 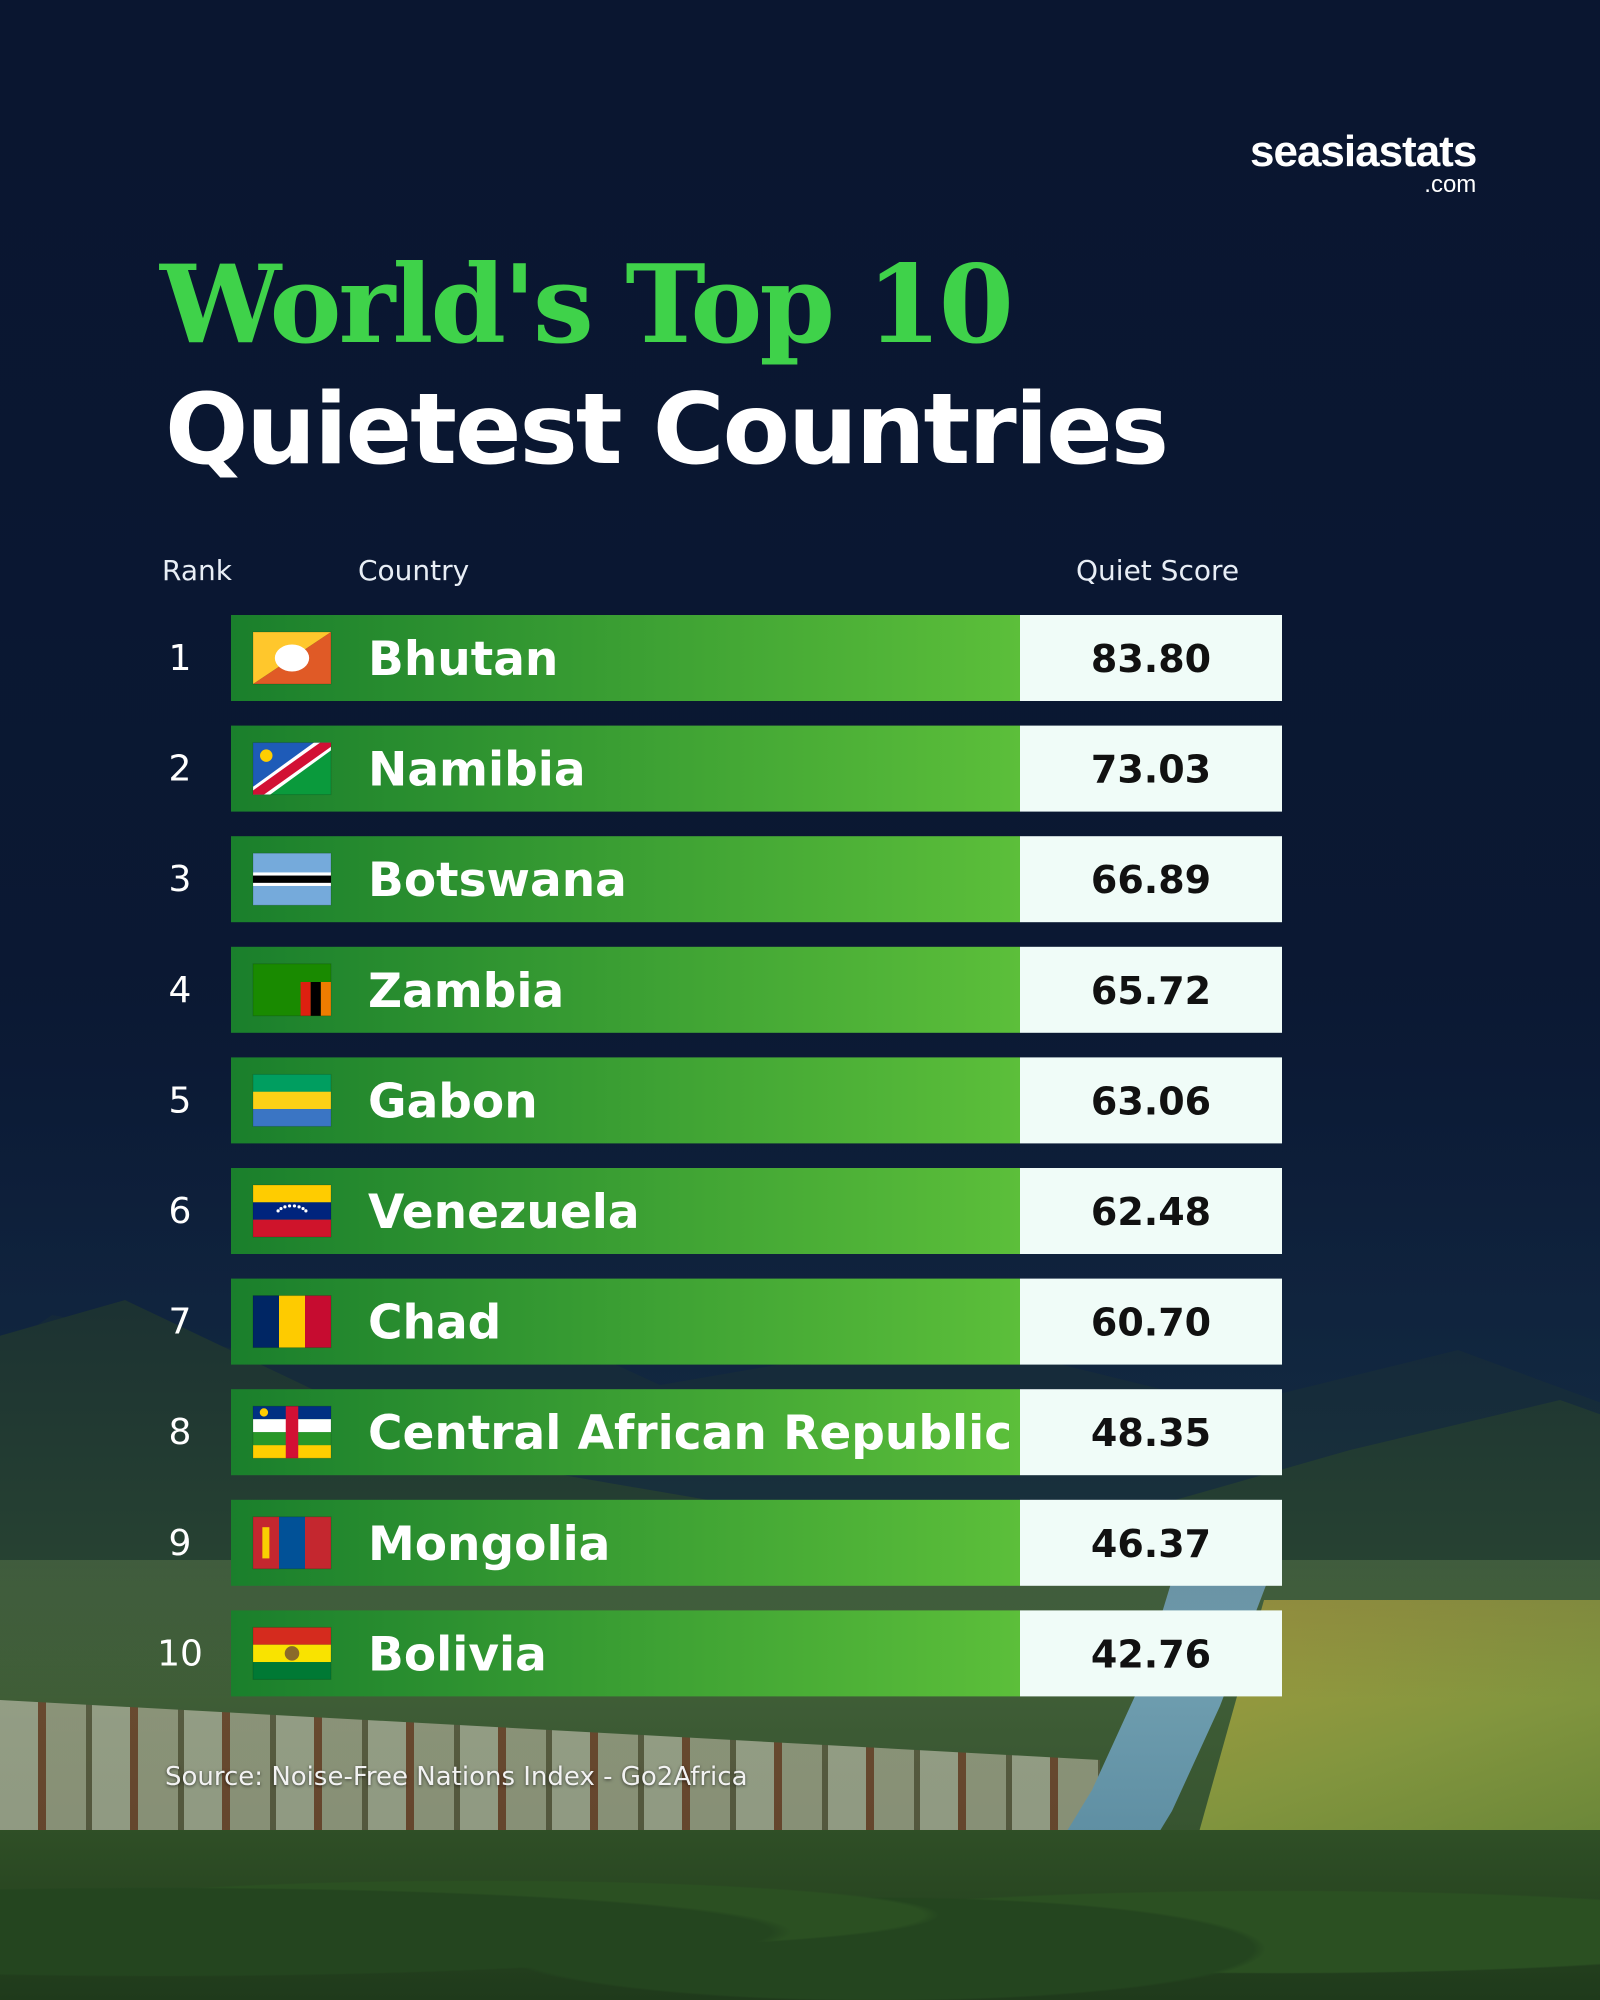 I want to click on quiet-score-label: 83.80, so click(x=1151, y=659).